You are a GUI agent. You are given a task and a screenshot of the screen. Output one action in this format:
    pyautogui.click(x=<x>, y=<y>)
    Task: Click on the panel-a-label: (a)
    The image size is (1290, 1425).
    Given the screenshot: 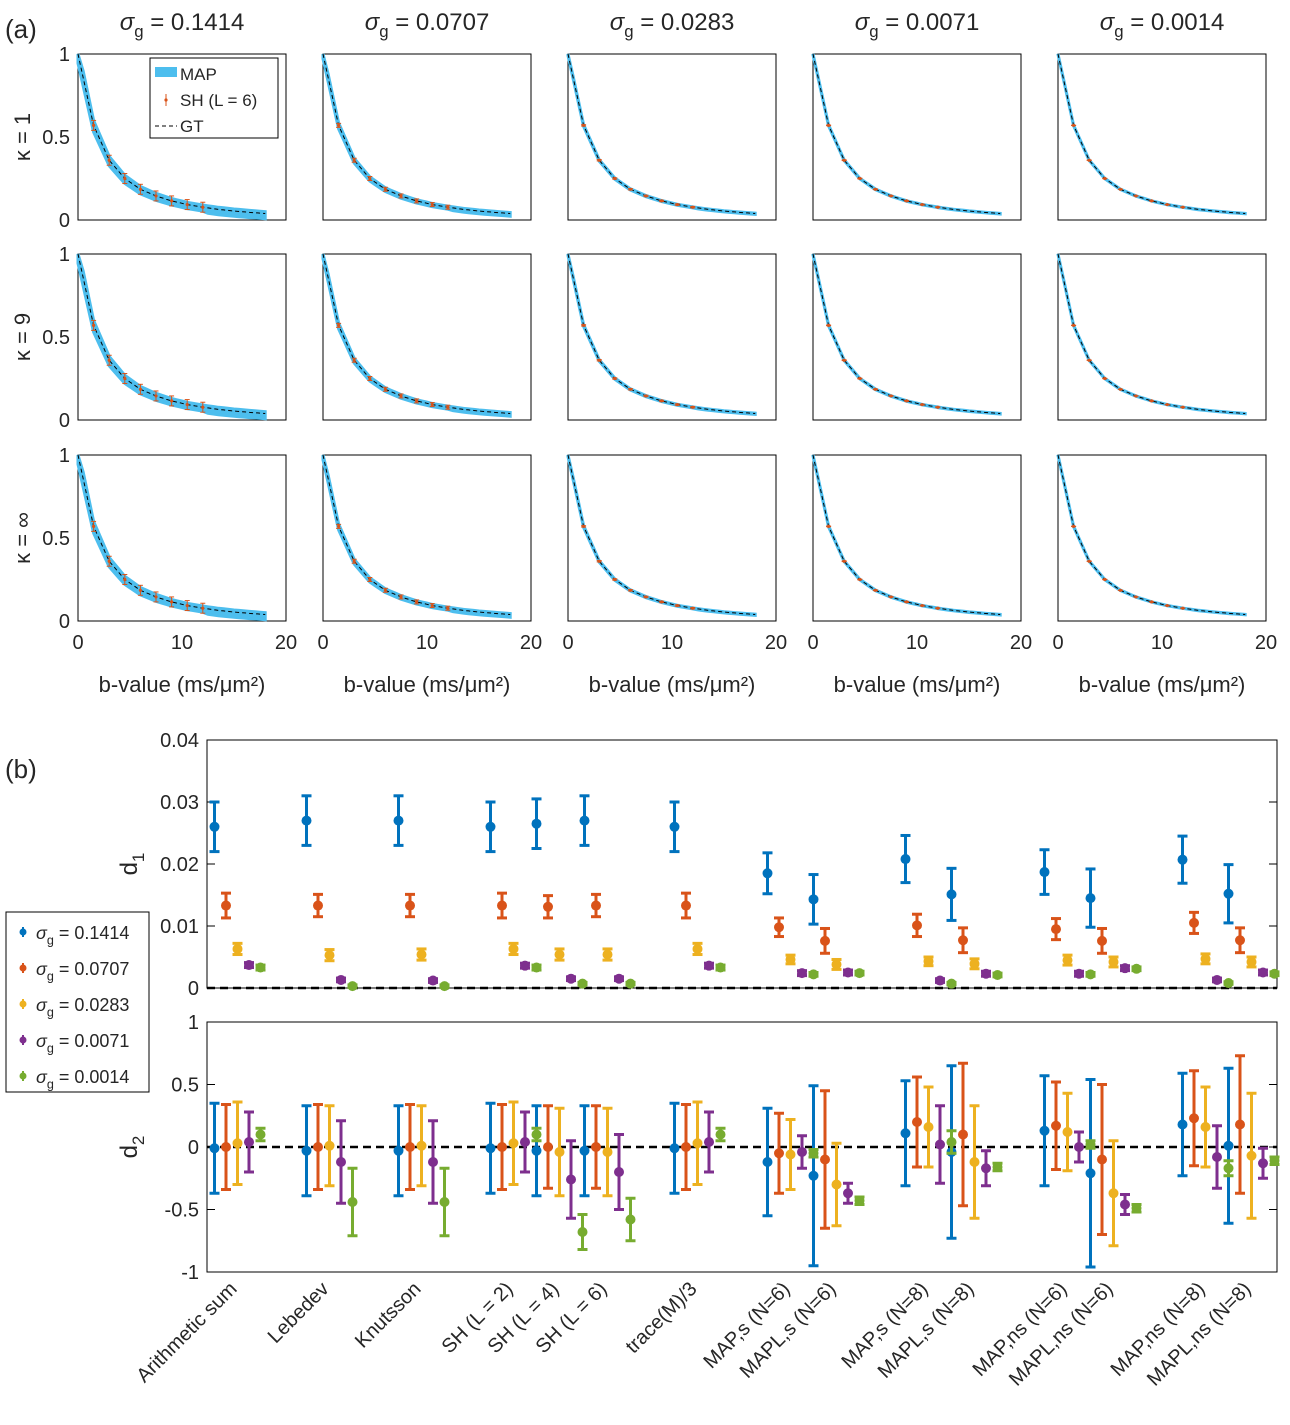 What is the action you would take?
    pyautogui.click(x=21, y=29)
    